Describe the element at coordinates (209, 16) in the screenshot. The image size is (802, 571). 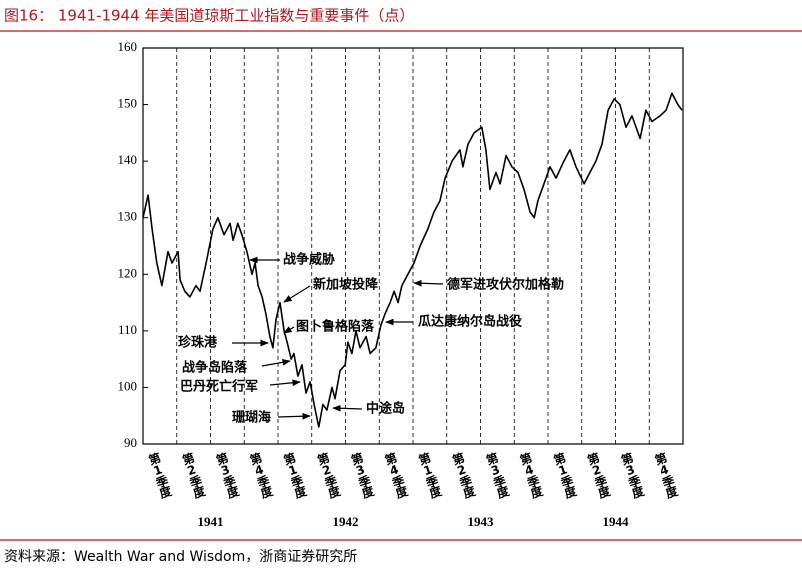
I see `chart-title: 图16： 1941-1944 年美国道琼斯工业指数与重要事件（点）` at that location.